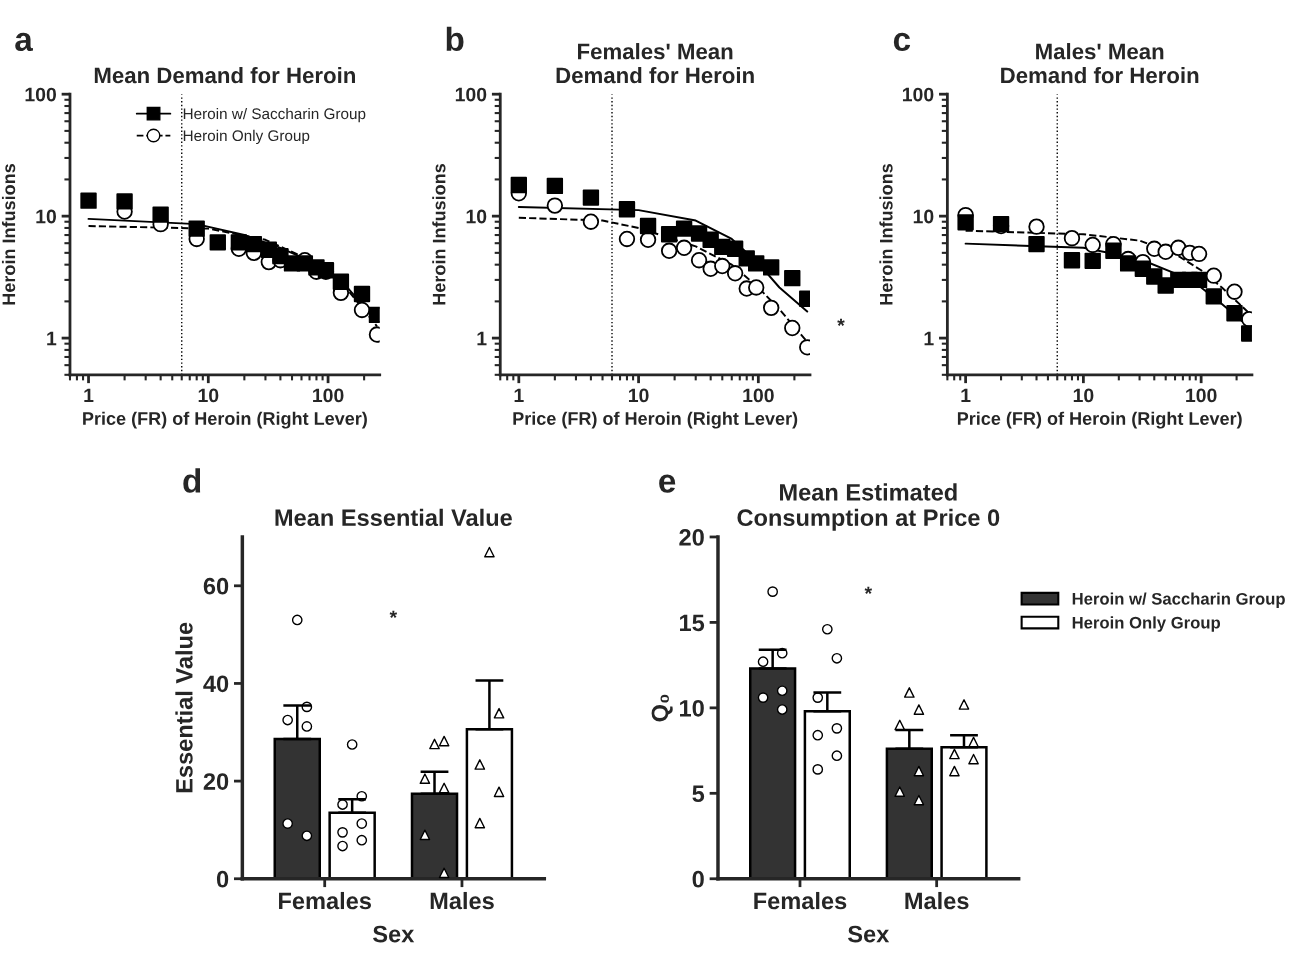 This screenshot has width=1296, height=971. What do you see at coordinates (692, 623) in the screenshot?
I see `y-tick-label: 15` at bounding box center [692, 623].